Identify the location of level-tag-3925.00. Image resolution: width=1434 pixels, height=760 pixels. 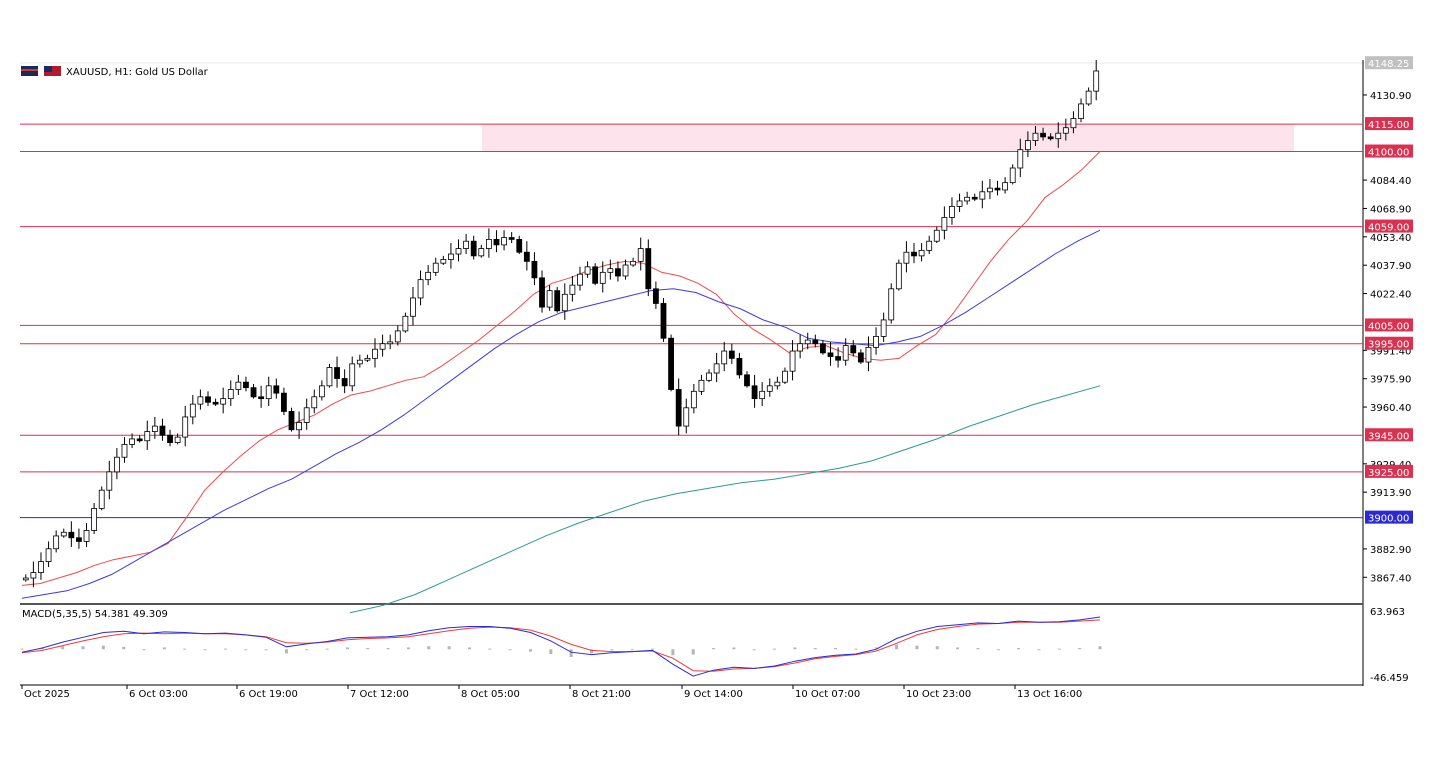
(1389, 471).